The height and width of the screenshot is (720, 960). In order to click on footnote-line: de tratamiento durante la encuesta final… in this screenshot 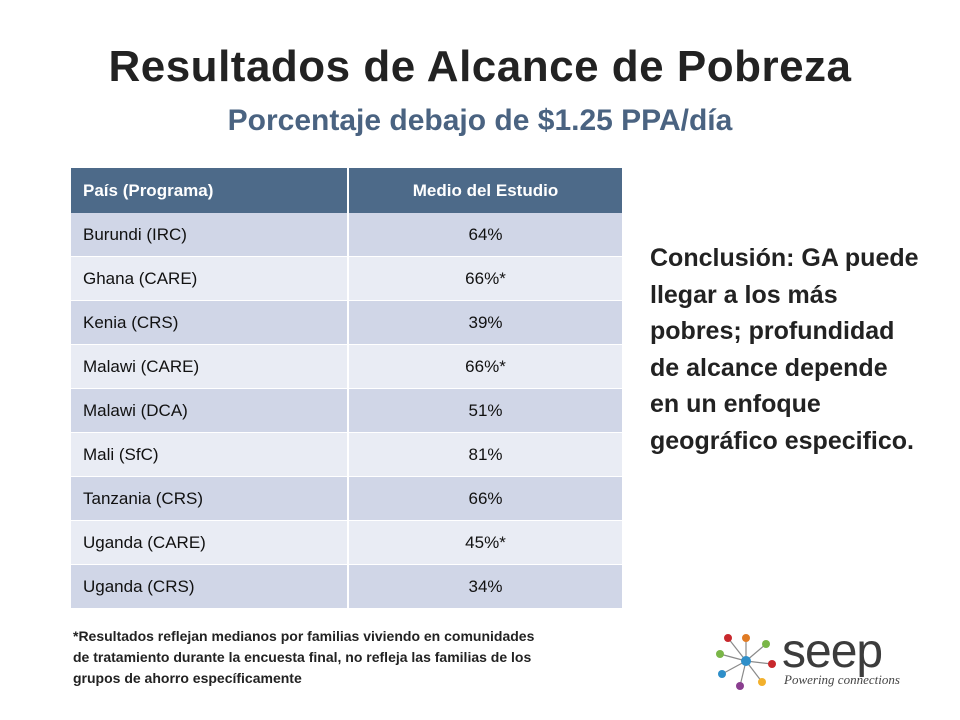, I will do `click(302, 657)`.